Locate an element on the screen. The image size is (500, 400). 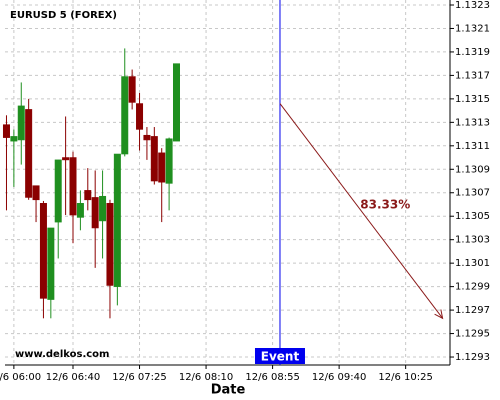
y-tick-label: 1.1319 is located at coordinates (472, 52).